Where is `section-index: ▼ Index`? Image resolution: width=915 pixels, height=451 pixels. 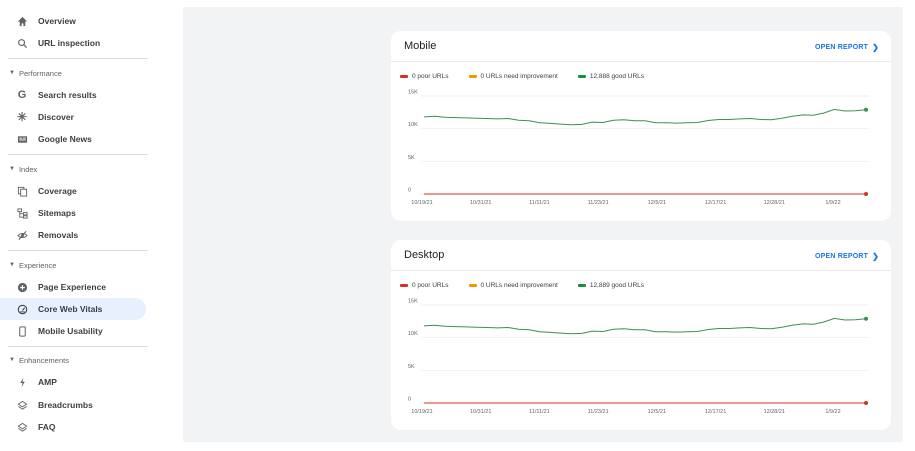 section-index: ▼ Index is located at coordinates (75, 169).